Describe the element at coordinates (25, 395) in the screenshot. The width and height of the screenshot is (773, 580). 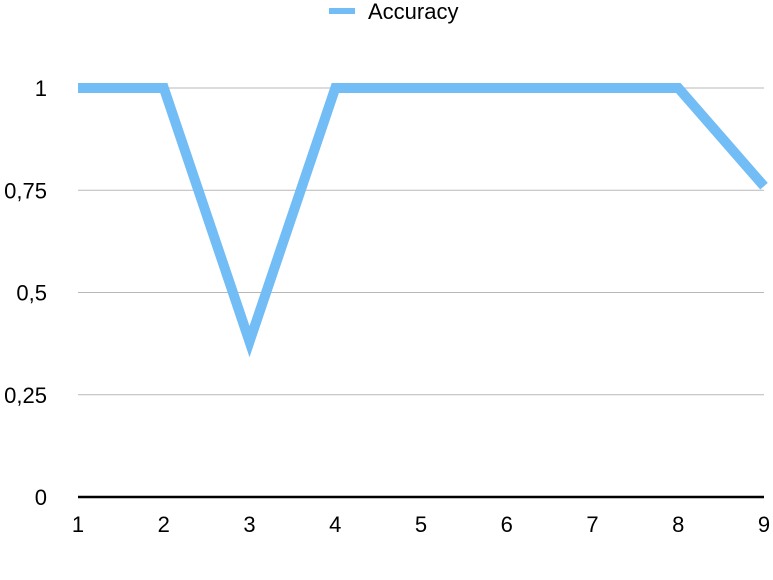
I see `y-tick-label: 0,25` at that location.